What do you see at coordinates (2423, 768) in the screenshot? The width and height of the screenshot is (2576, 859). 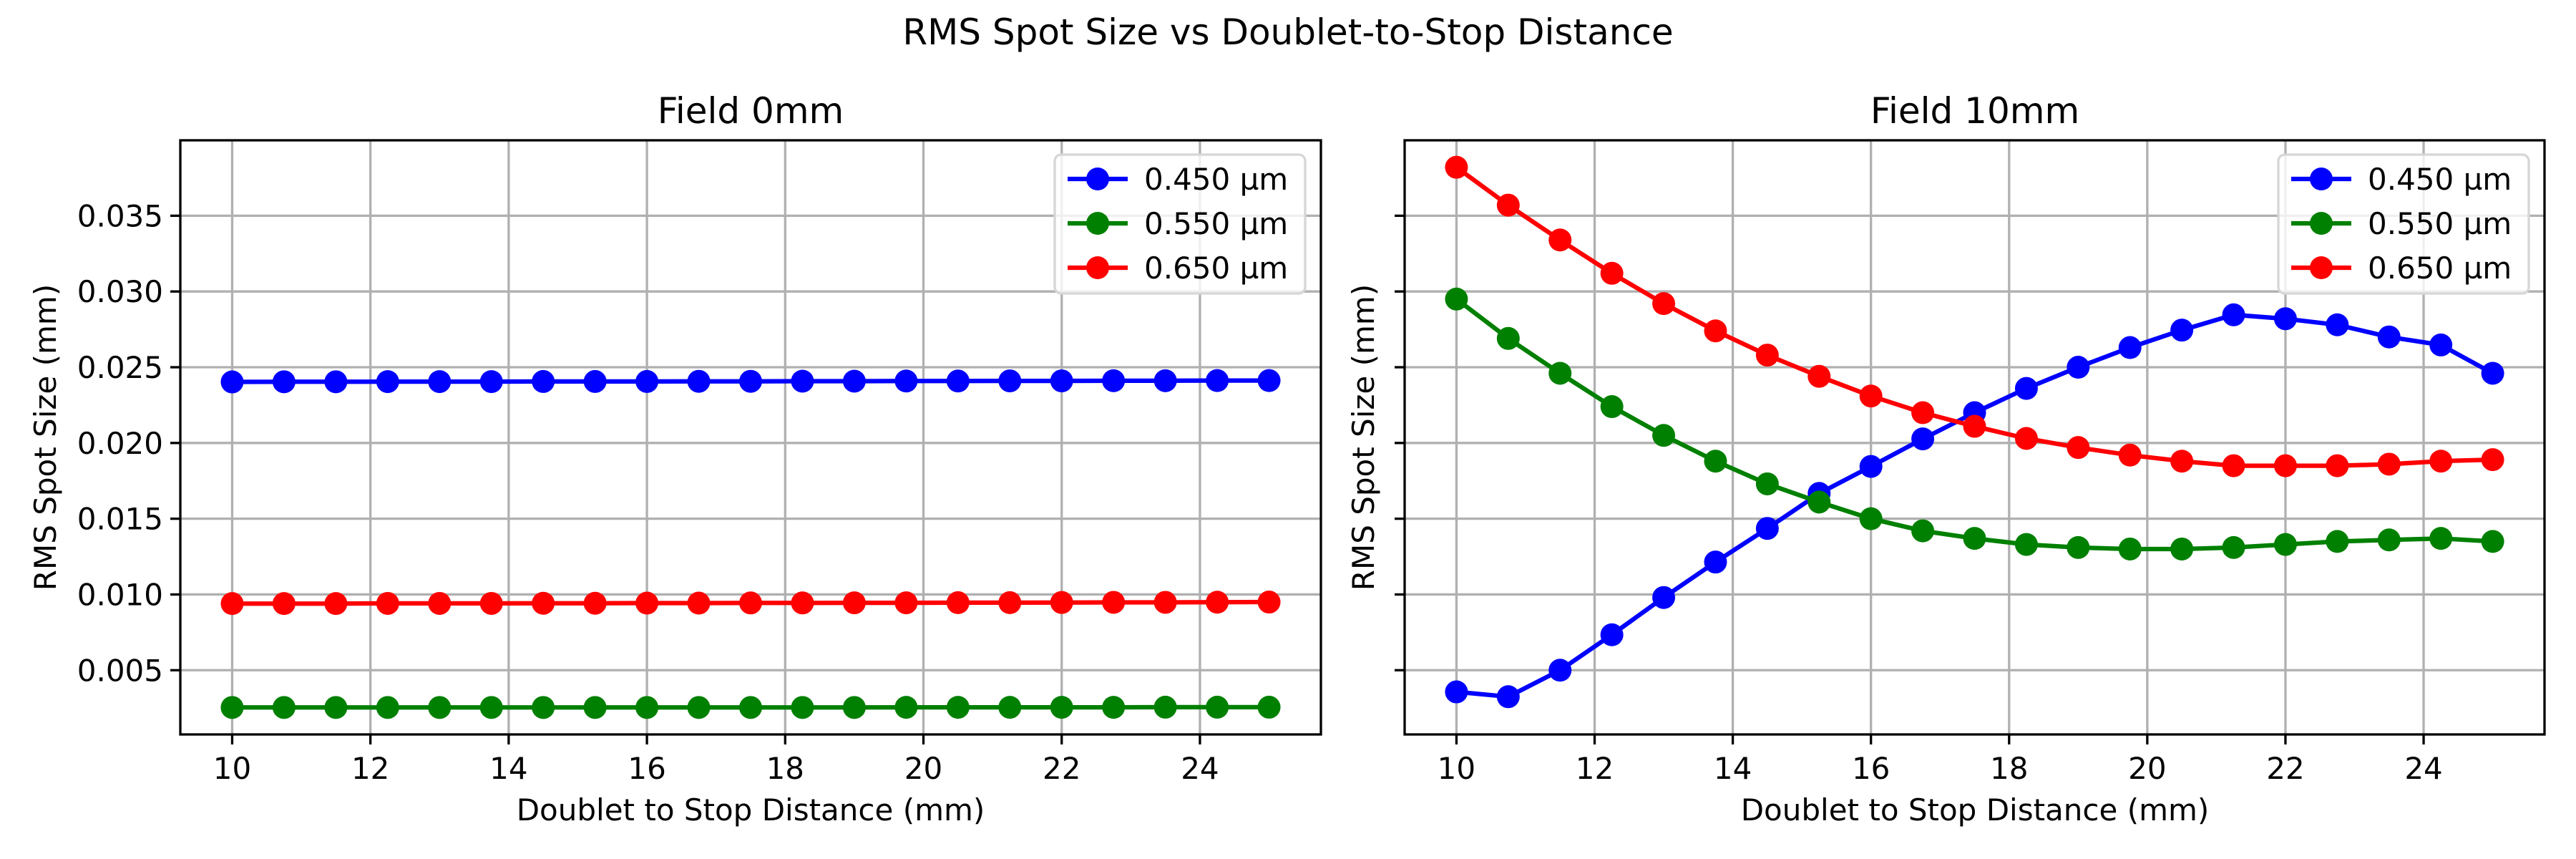 I see `x-tick-label: 24` at bounding box center [2423, 768].